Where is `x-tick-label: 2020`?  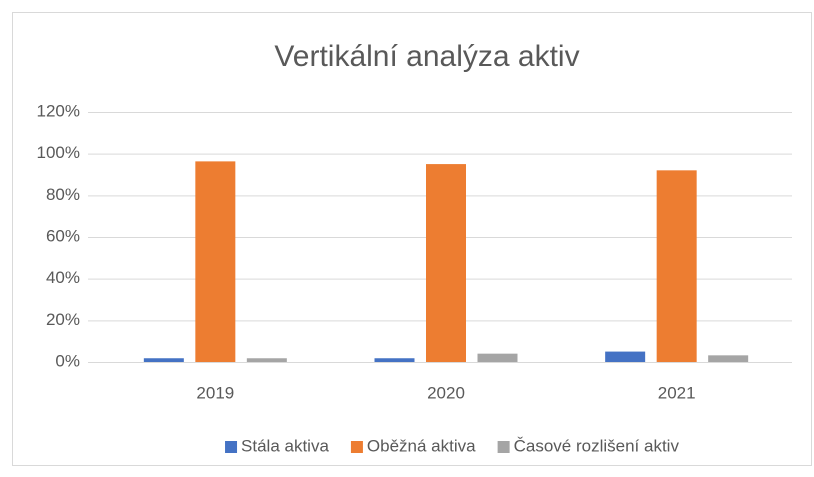
x-tick-label: 2020 is located at coordinates (446, 392).